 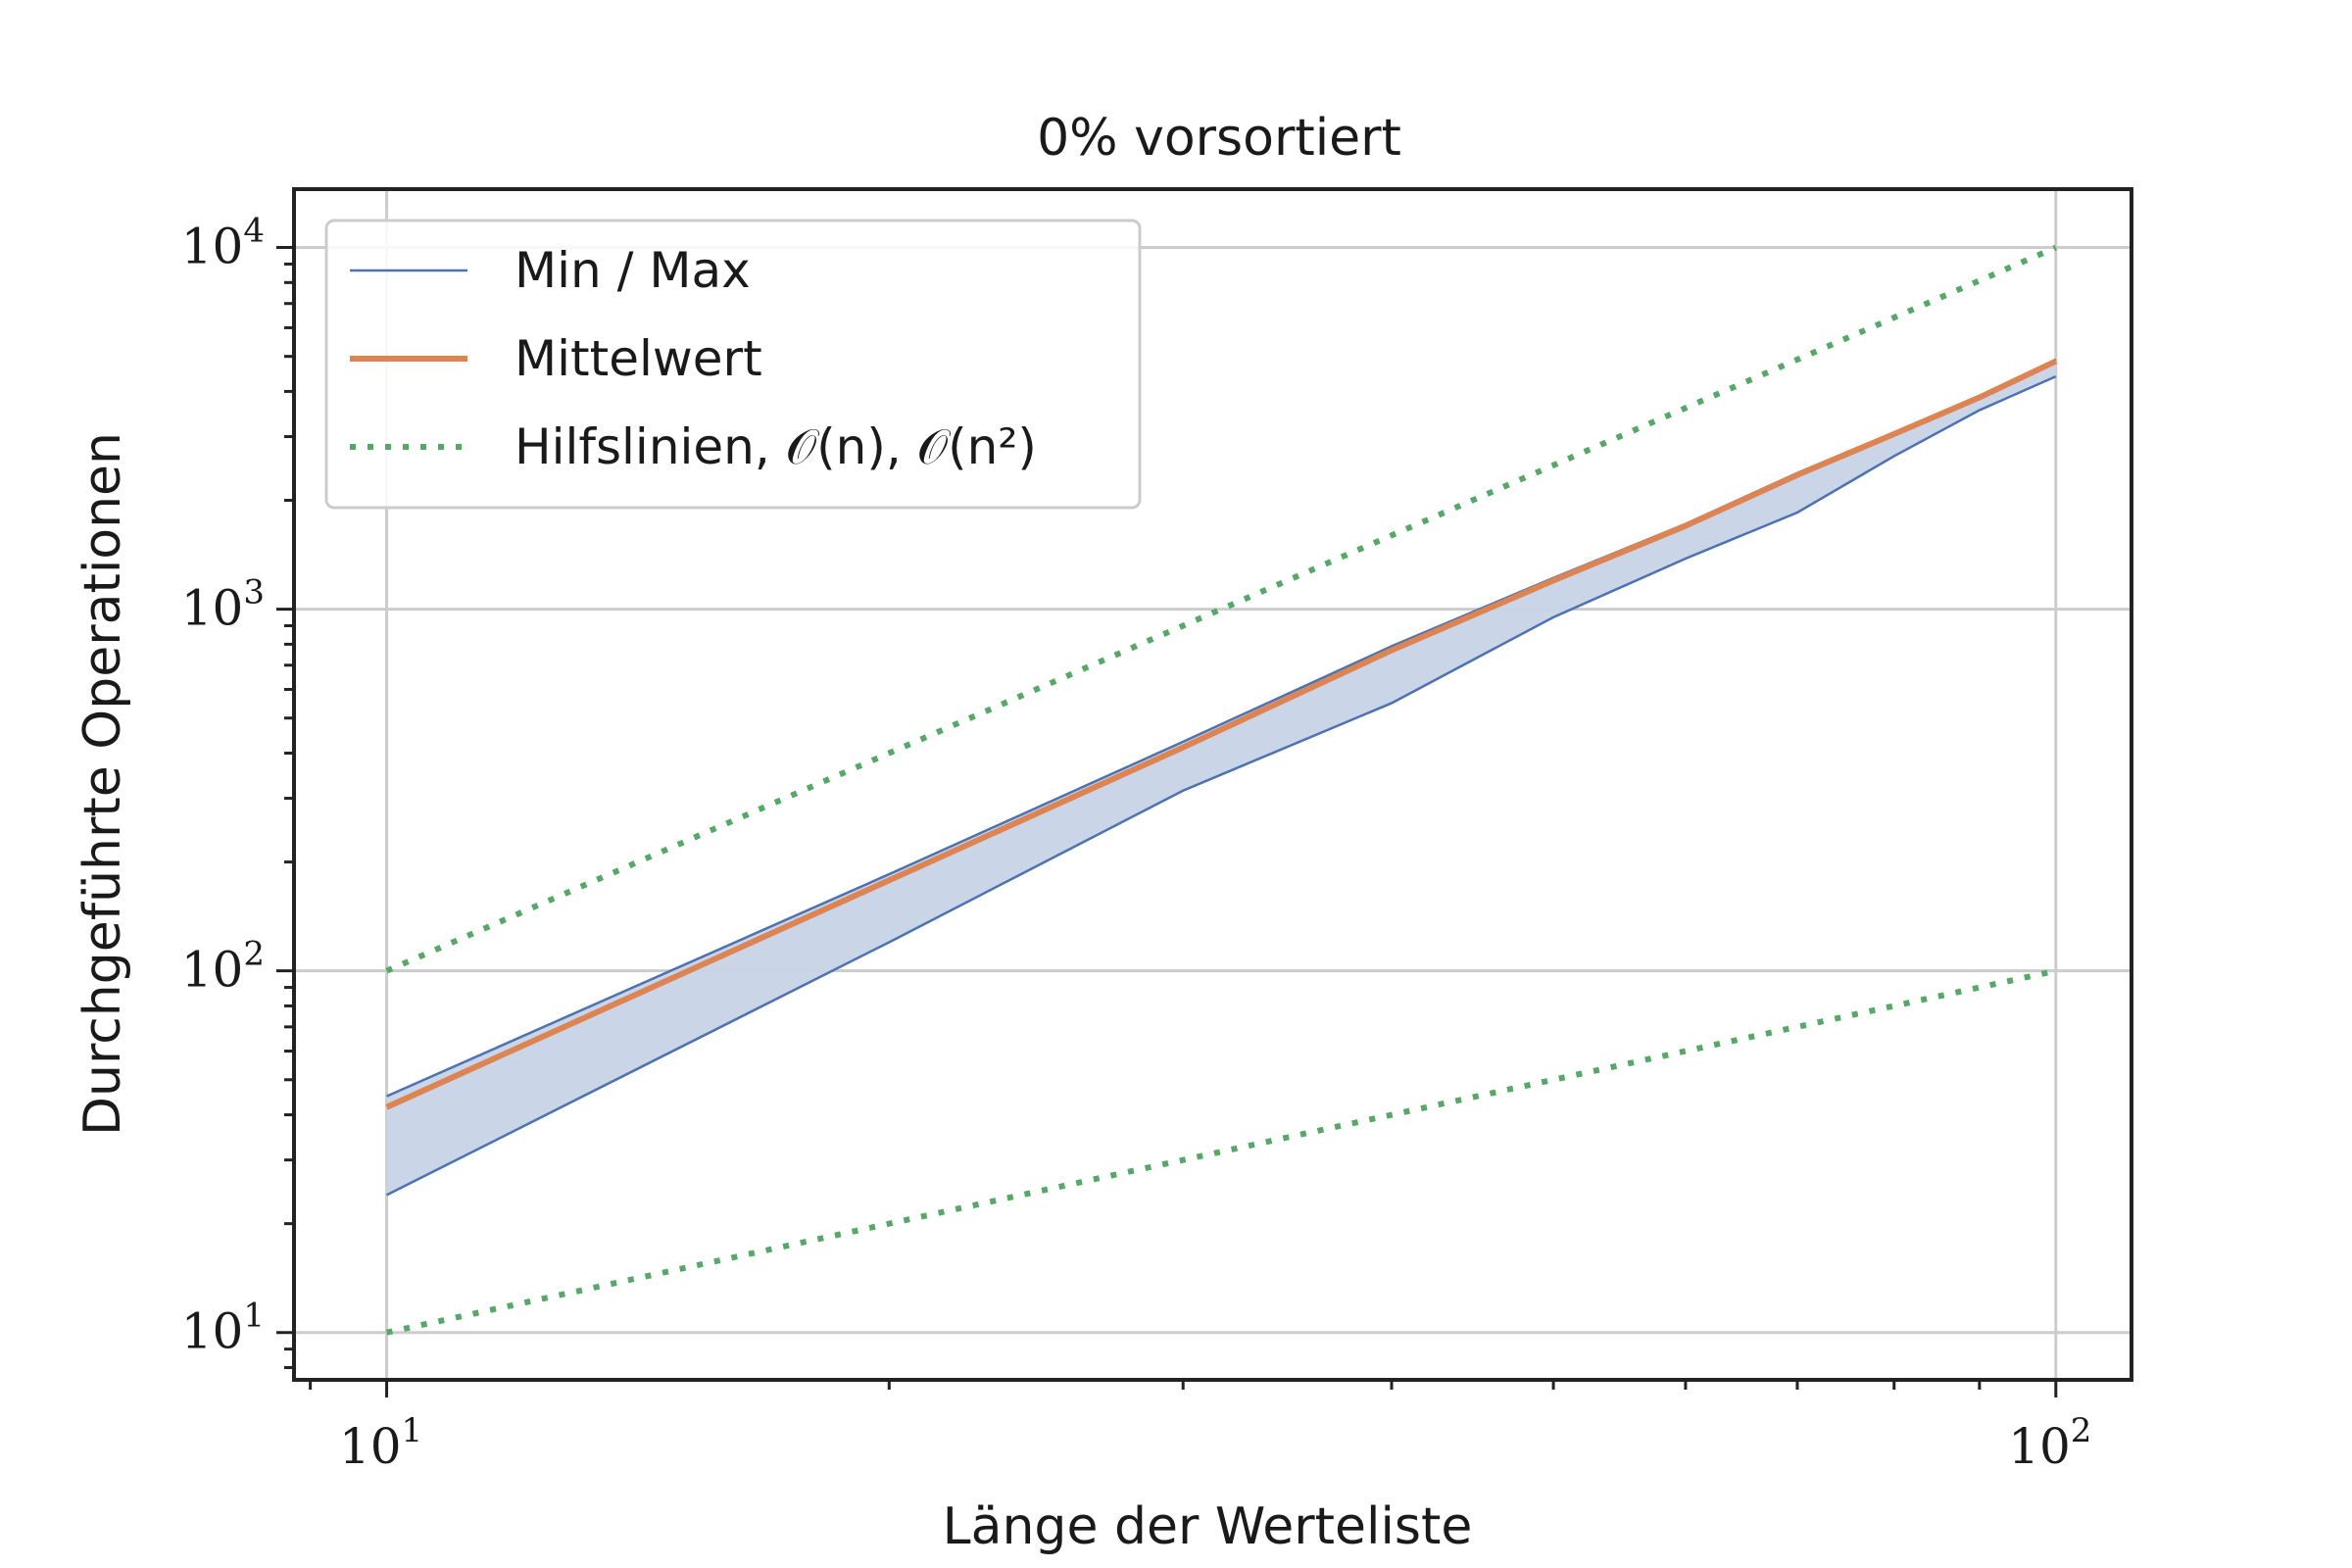 What do you see at coordinates (223, 1328) in the screenshot?
I see `y-tick-label: 101` at bounding box center [223, 1328].